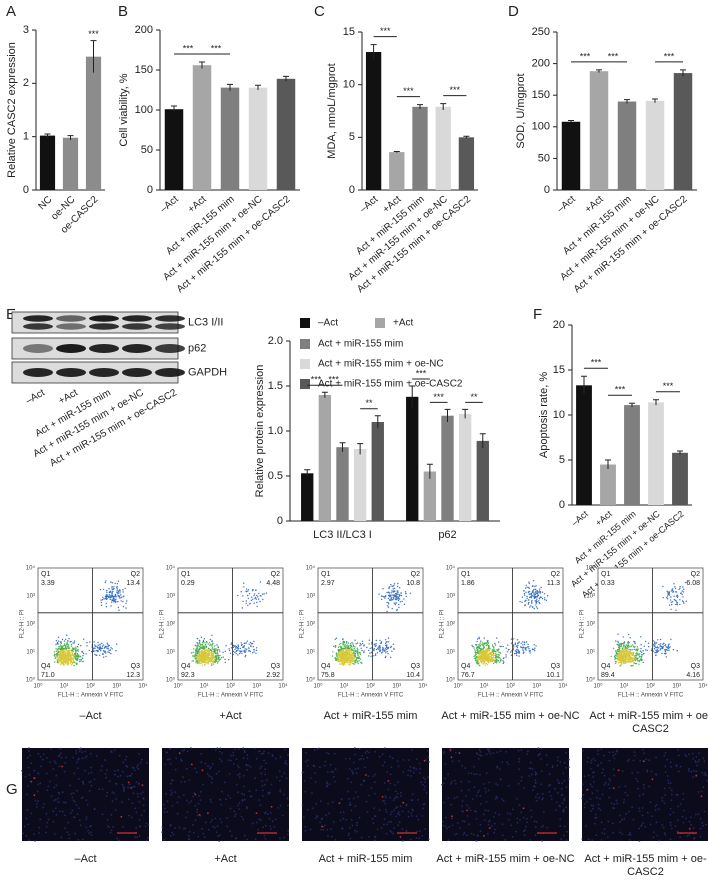  I want to click on flow-plot-frame, so click(230, 624).